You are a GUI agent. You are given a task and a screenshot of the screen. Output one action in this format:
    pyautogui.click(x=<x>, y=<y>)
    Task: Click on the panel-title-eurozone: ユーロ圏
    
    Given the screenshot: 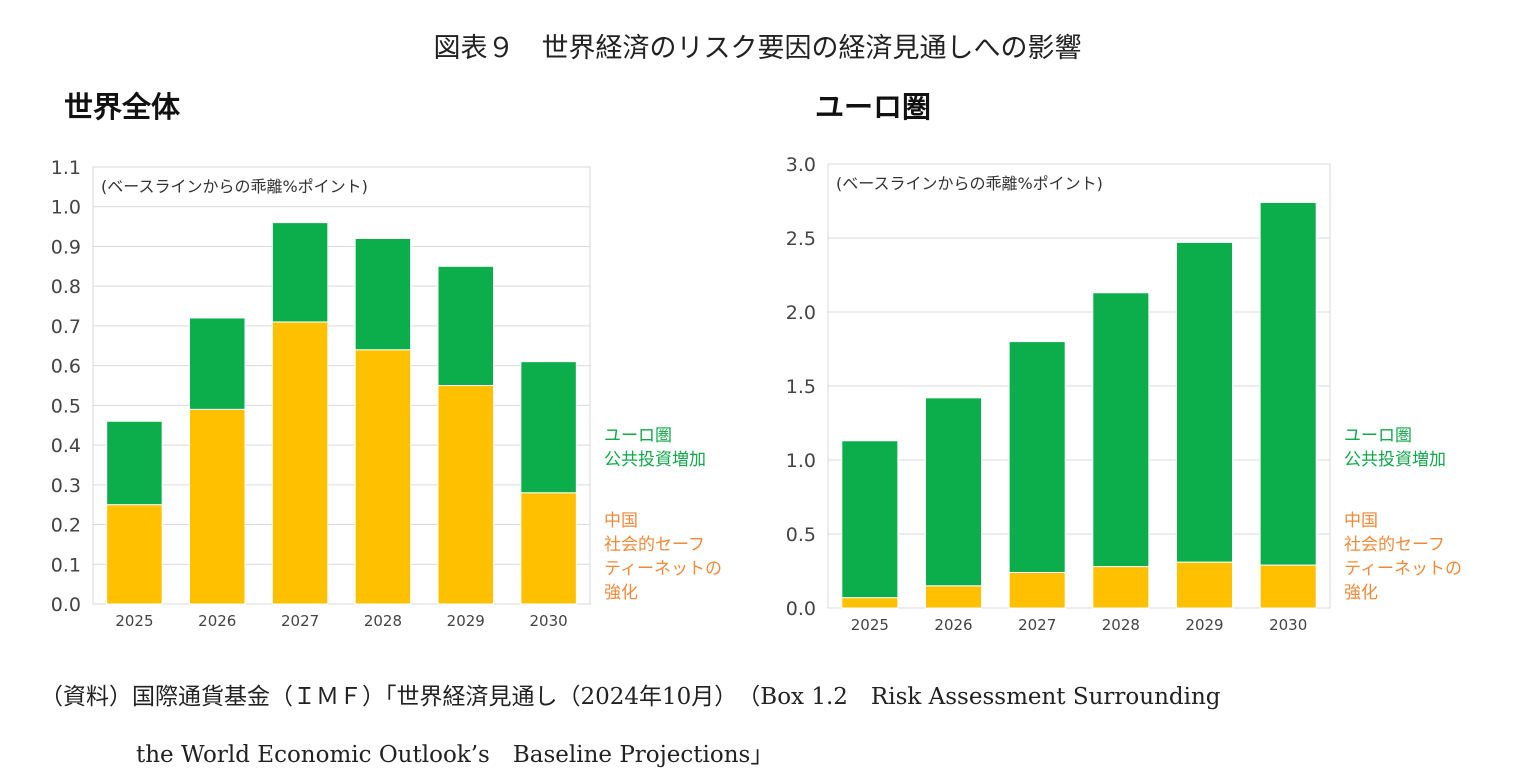 What is the action you would take?
    pyautogui.click(x=873, y=107)
    